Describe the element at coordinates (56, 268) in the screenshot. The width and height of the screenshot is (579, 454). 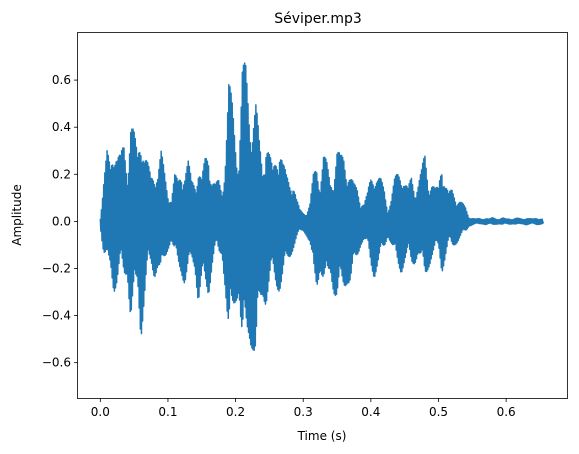
I see `y-tick-label: −0.2` at that location.